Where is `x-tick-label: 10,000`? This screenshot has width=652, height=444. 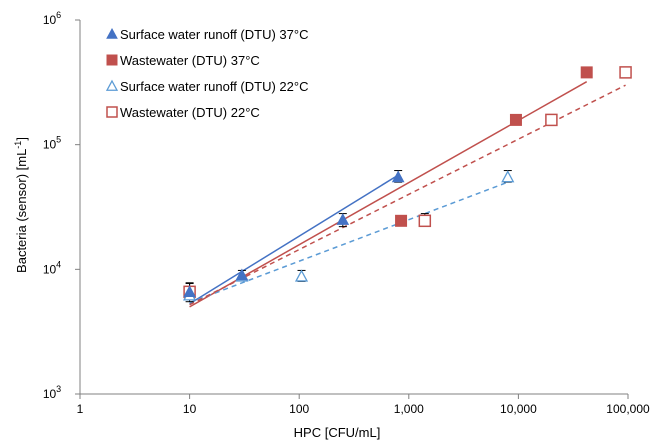 x-tick-label: 10,000 is located at coordinates (518, 409).